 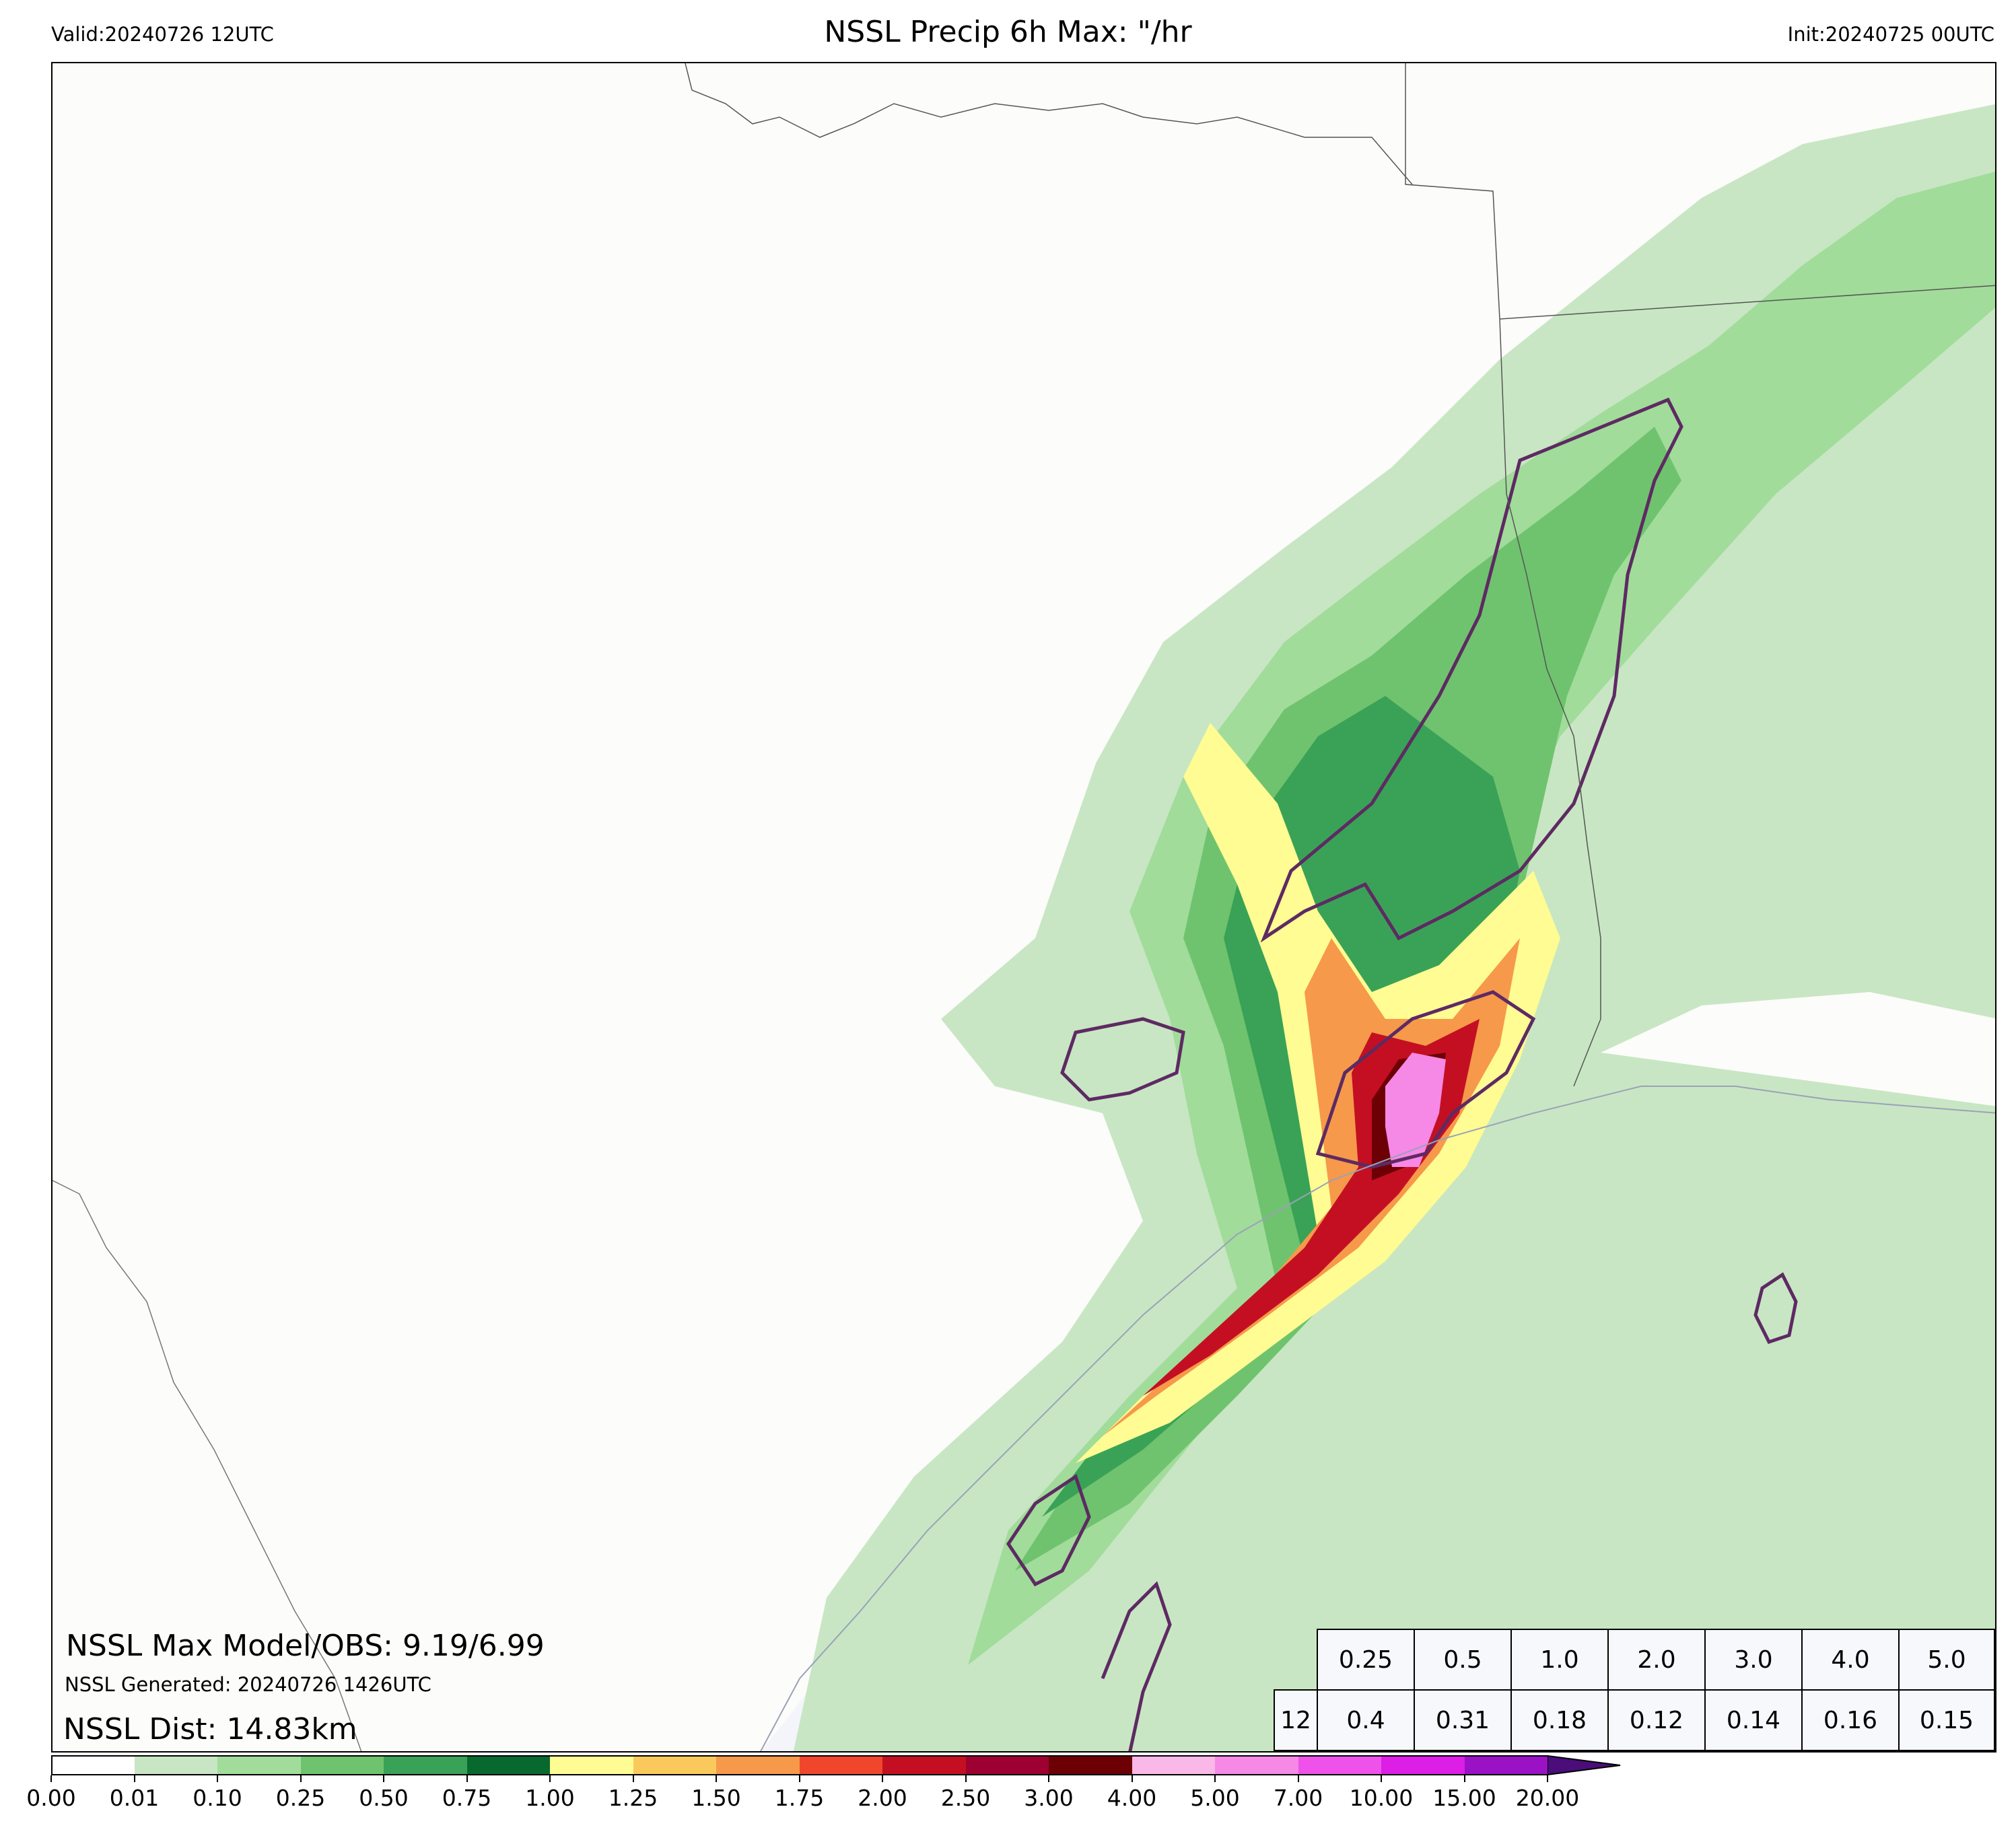 What do you see at coordinates (1122, 1059) in the screenshot?
I see `observed-contour-west` at bounding box center [1122, 1059].